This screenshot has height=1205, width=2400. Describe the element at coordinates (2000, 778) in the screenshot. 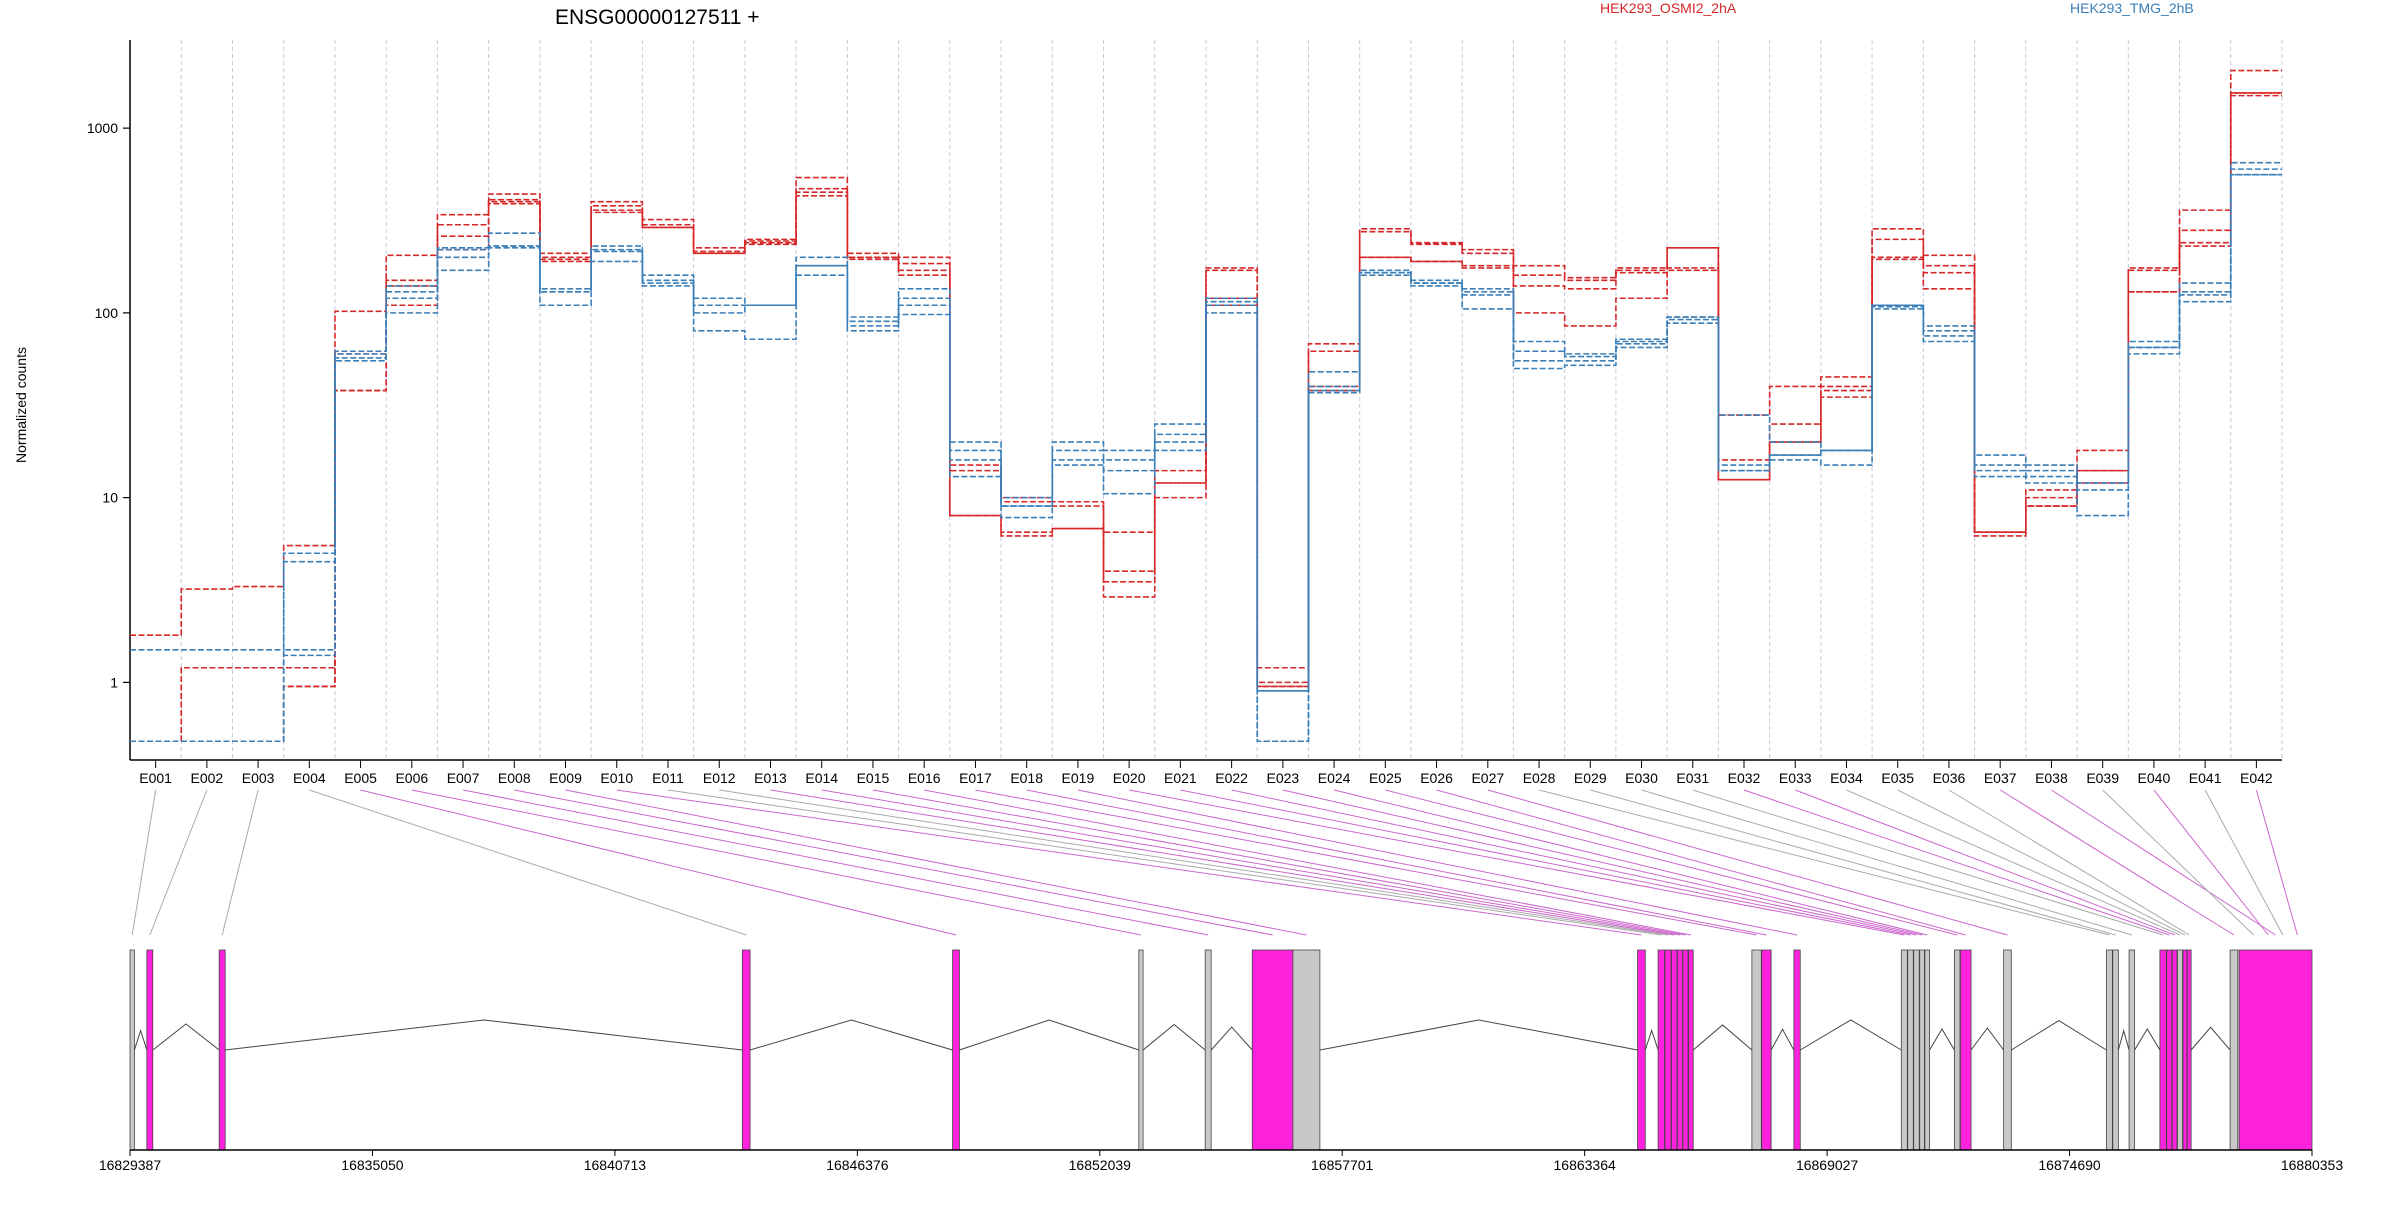

I see `x-tick-label: E037` at that location.